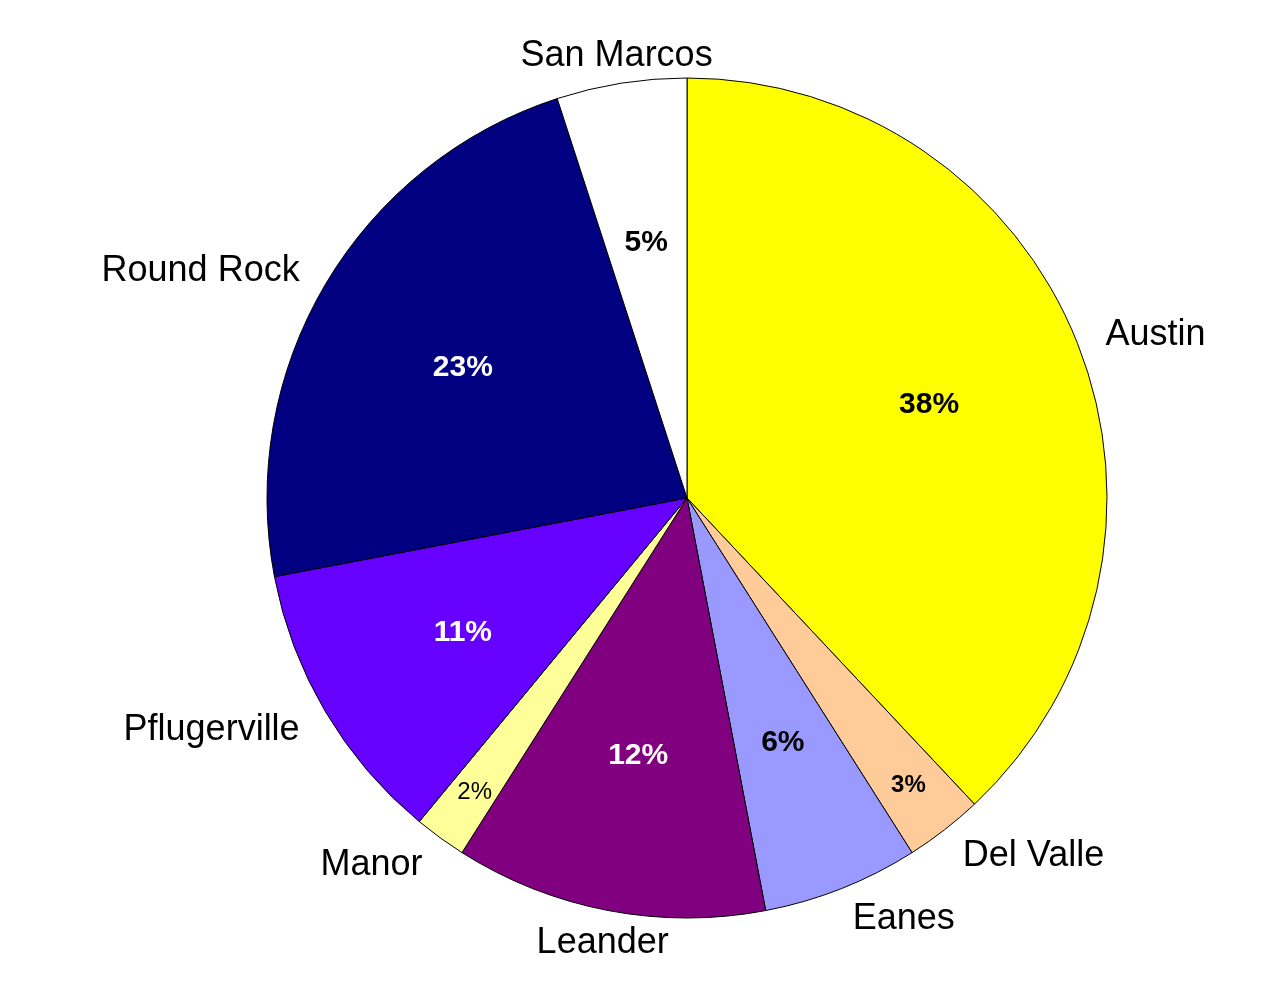  Describe the element at coordinates (616, 54) in the screenshot. I see `slice-label: San Marcos` at that location.